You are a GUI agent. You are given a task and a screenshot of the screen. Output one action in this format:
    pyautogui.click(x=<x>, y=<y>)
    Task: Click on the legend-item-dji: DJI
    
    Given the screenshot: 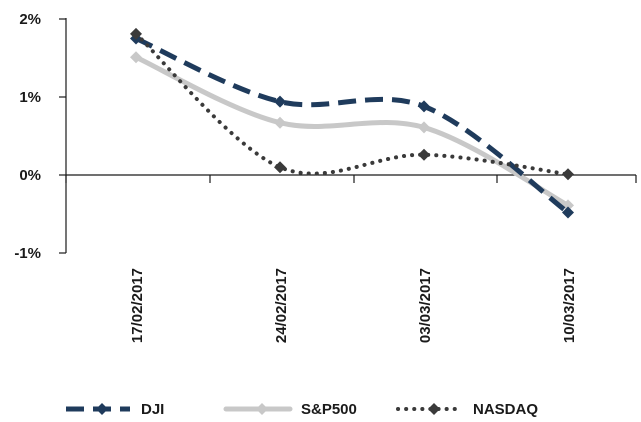 What is the action you would take?
    pyautogui.click(x=115, y=409)
    